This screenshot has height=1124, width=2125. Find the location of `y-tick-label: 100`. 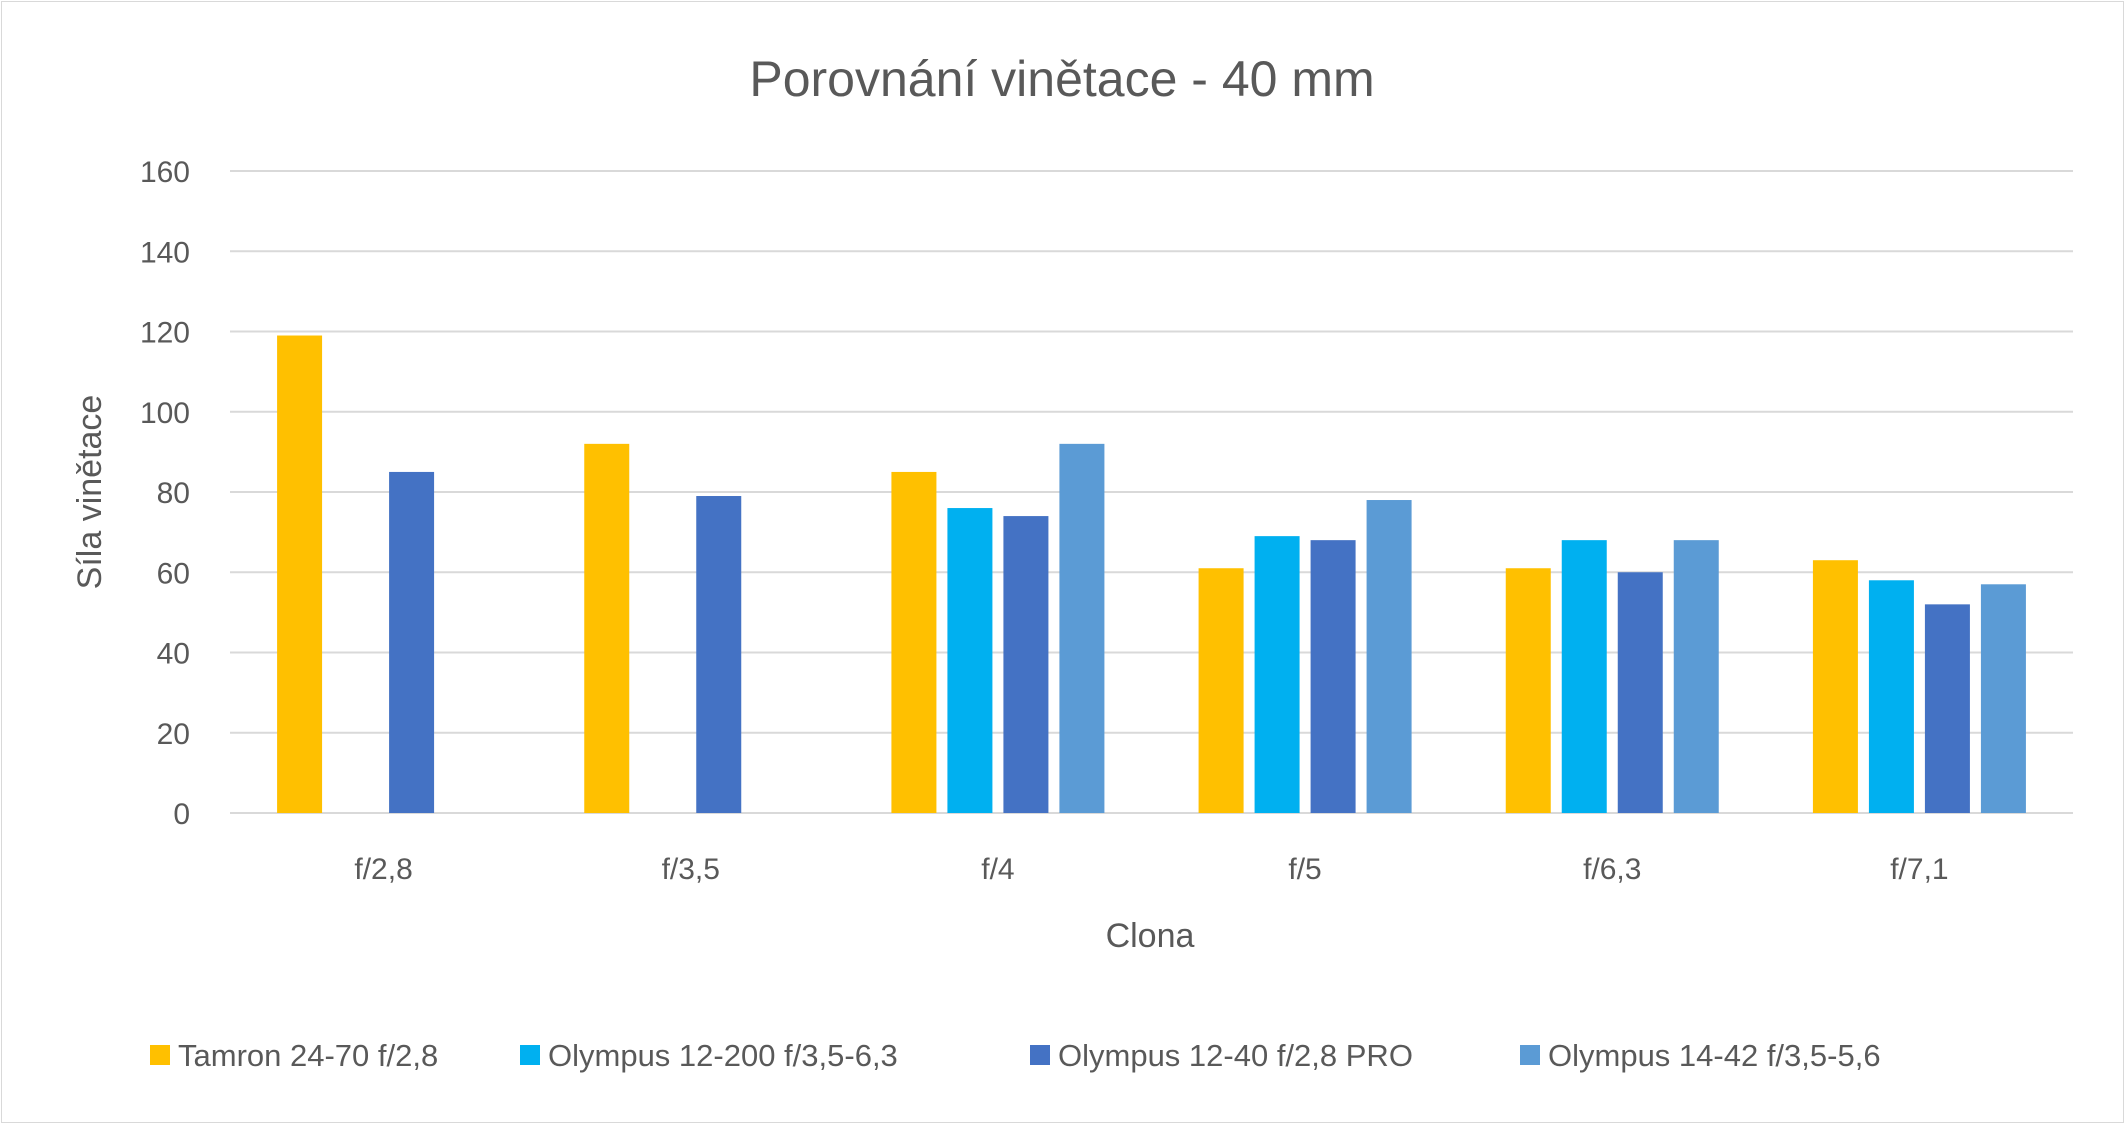

y-tick-label: 100 is located at coordinates (165, 413).